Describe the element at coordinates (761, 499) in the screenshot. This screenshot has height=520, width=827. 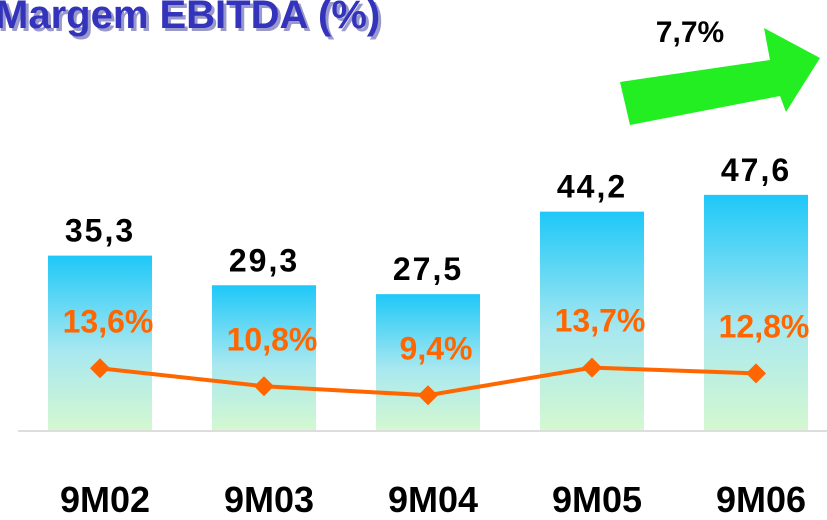
I see `x-tick-label: 9M06` at that location.